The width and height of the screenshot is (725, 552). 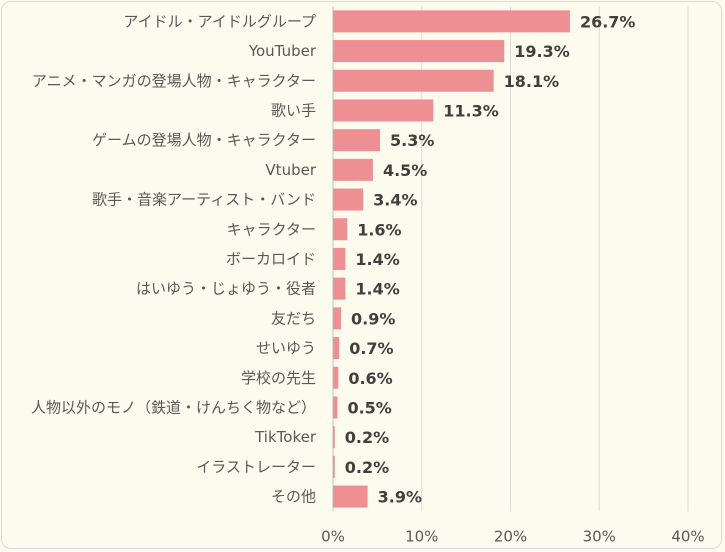 What do you see at coordinates (204, 140) in the screenshot?
I see `category-label: ゲームの登場人物・キャラクター` at bounding box center [204, 140].